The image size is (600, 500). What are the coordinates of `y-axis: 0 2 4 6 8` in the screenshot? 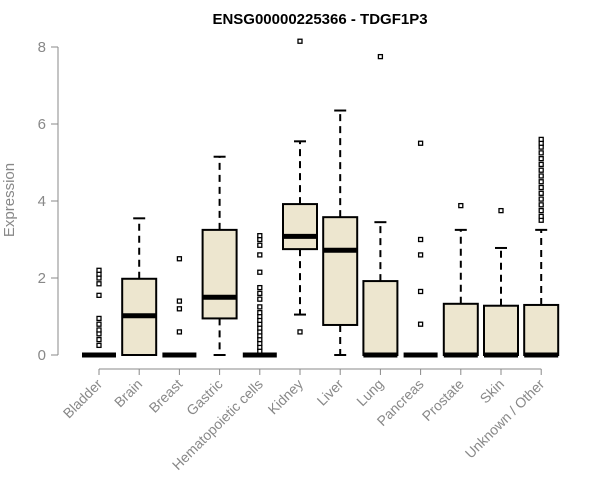 It's located at (48, 201).